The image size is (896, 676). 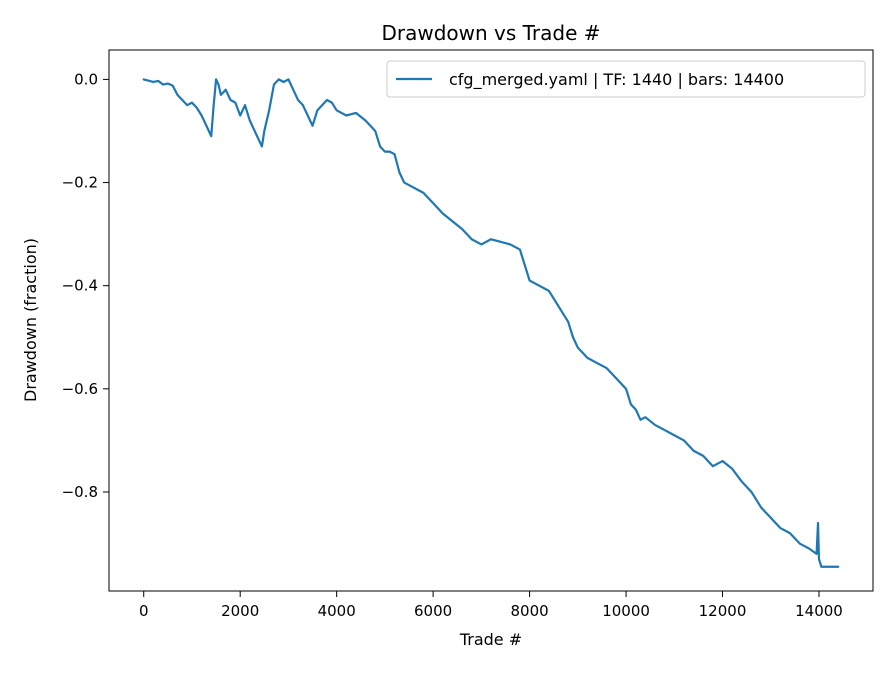 I want to click on x-axis-label: Trade #, so click(x=490, y=639).